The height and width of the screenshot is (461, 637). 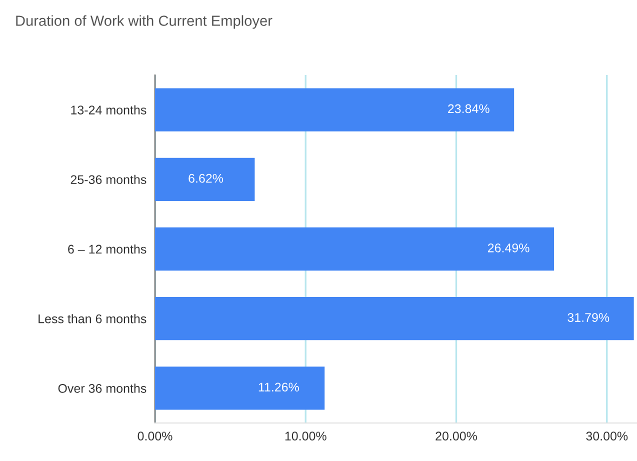 I want to click on y-tick-label: 25-36 months, so click(x=108, y=179).